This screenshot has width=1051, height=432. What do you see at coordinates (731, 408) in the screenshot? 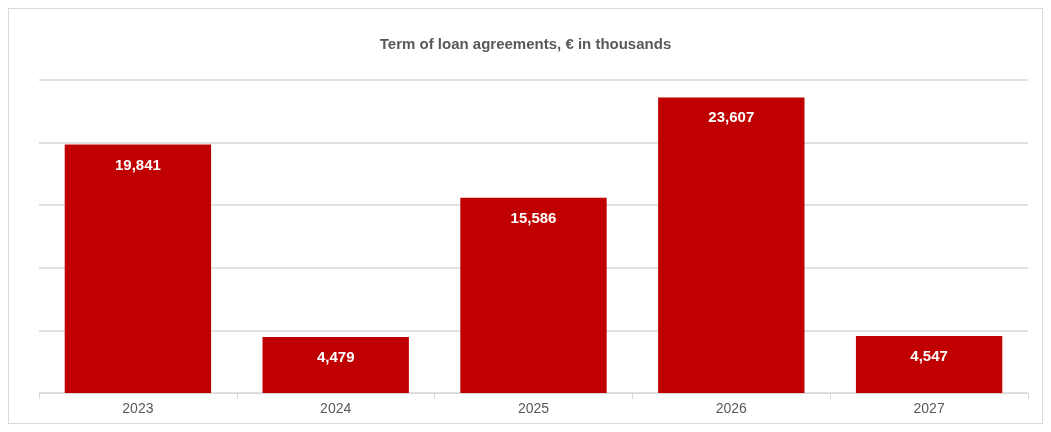
I see `x-tick-label: 2026` at bounding box center [731, 408].